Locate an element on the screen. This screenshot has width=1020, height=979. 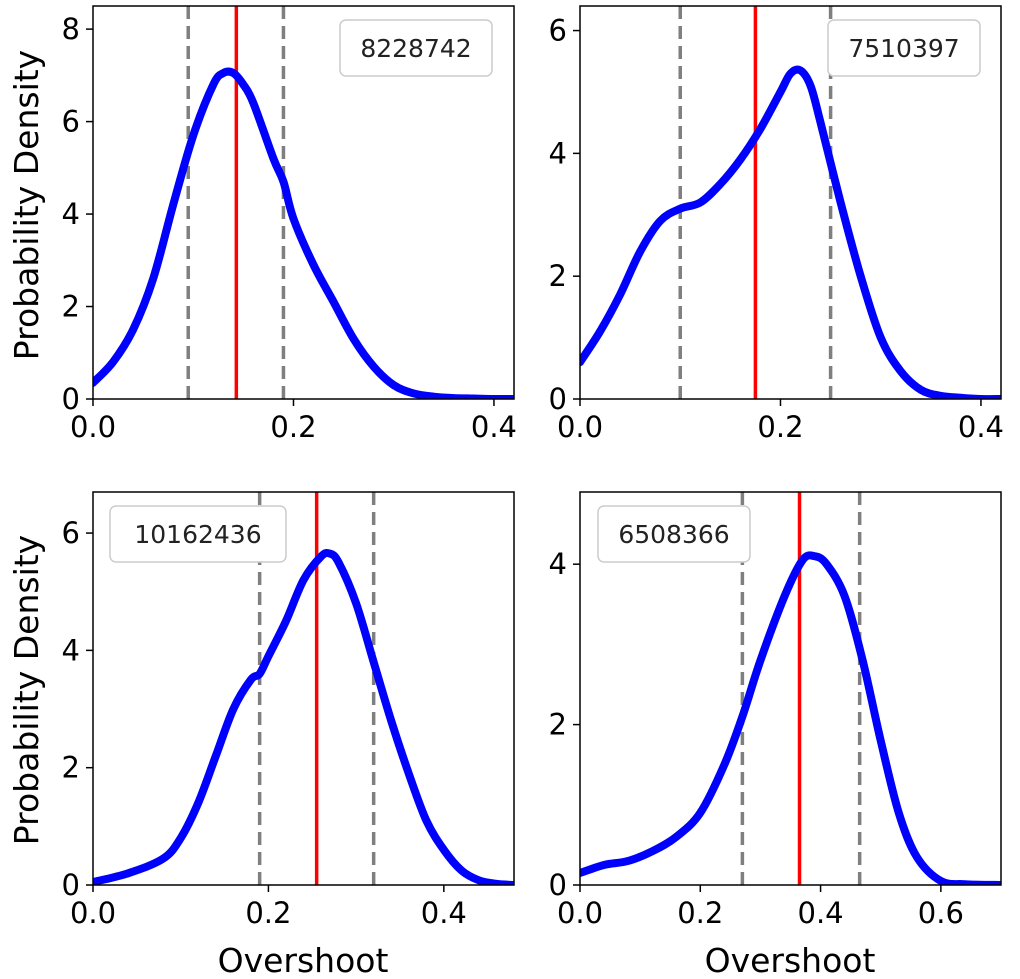
legend-label: 6508366 is located at coordinates (673, 534).